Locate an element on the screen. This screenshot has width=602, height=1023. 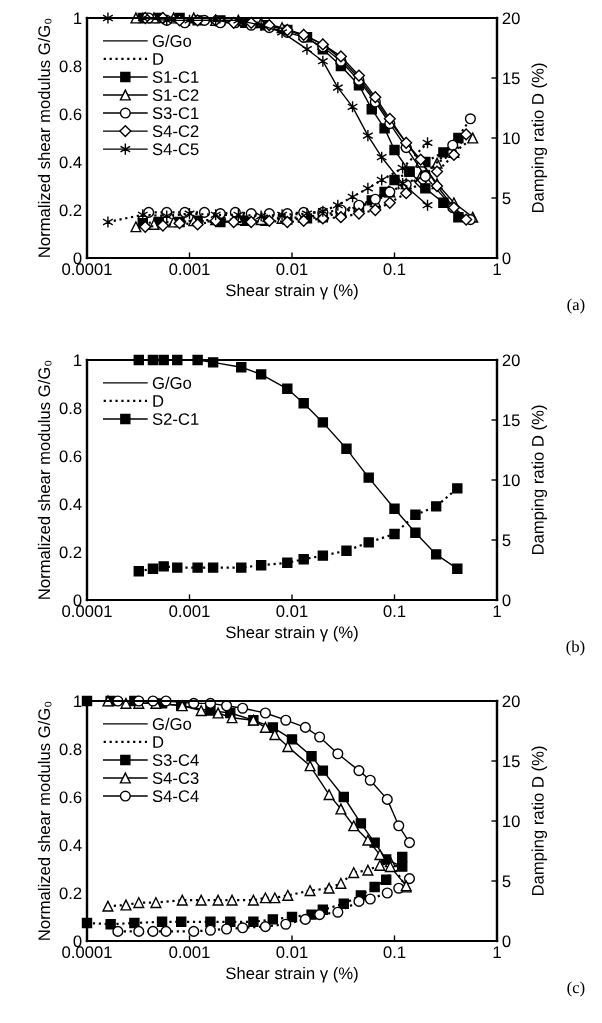
legend-label: S3-C1 is located at coordinates (175, 113).